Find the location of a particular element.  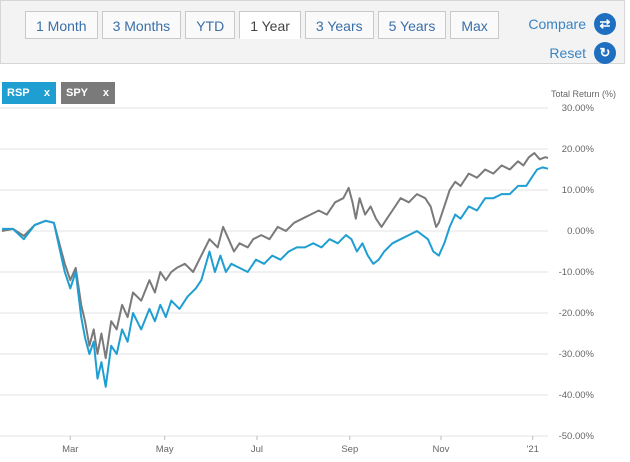

tab-3-years: 3 Years is located at coordinates (339, 25).